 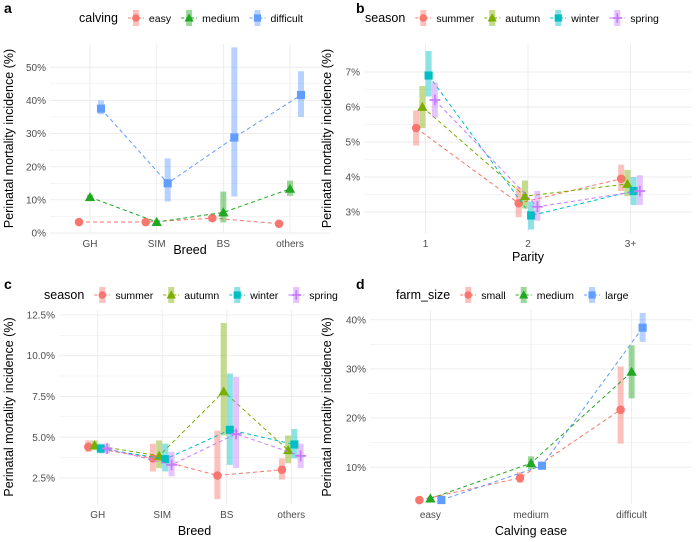 I want to click on x-tick-label: medium, so click(x=531, y=515).